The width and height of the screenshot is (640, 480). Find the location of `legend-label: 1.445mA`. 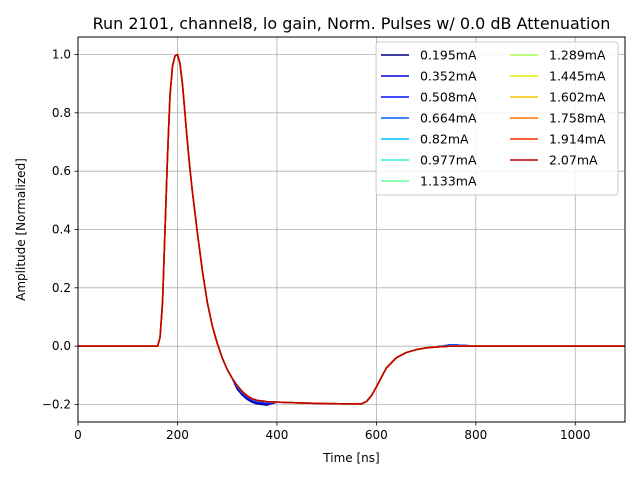

legend-label: 1.445mA is located at coordinates (577, 76).